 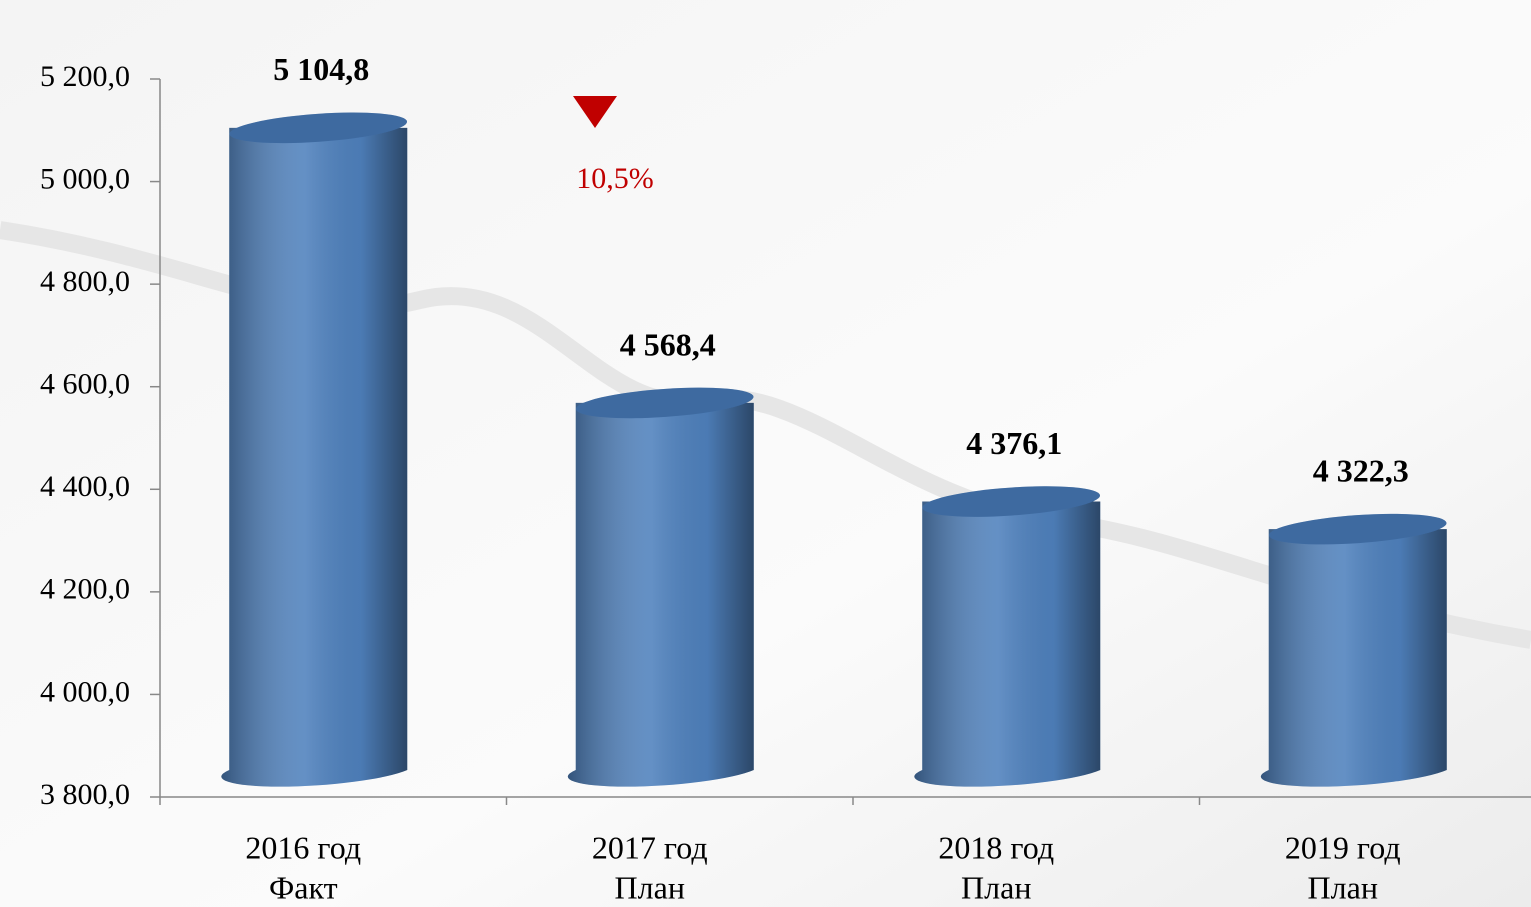 What do you see at coordinates (85, 691) in the screenshot?
I see `y-tick-label: 4 000,0` at bounding box center [85, 691].